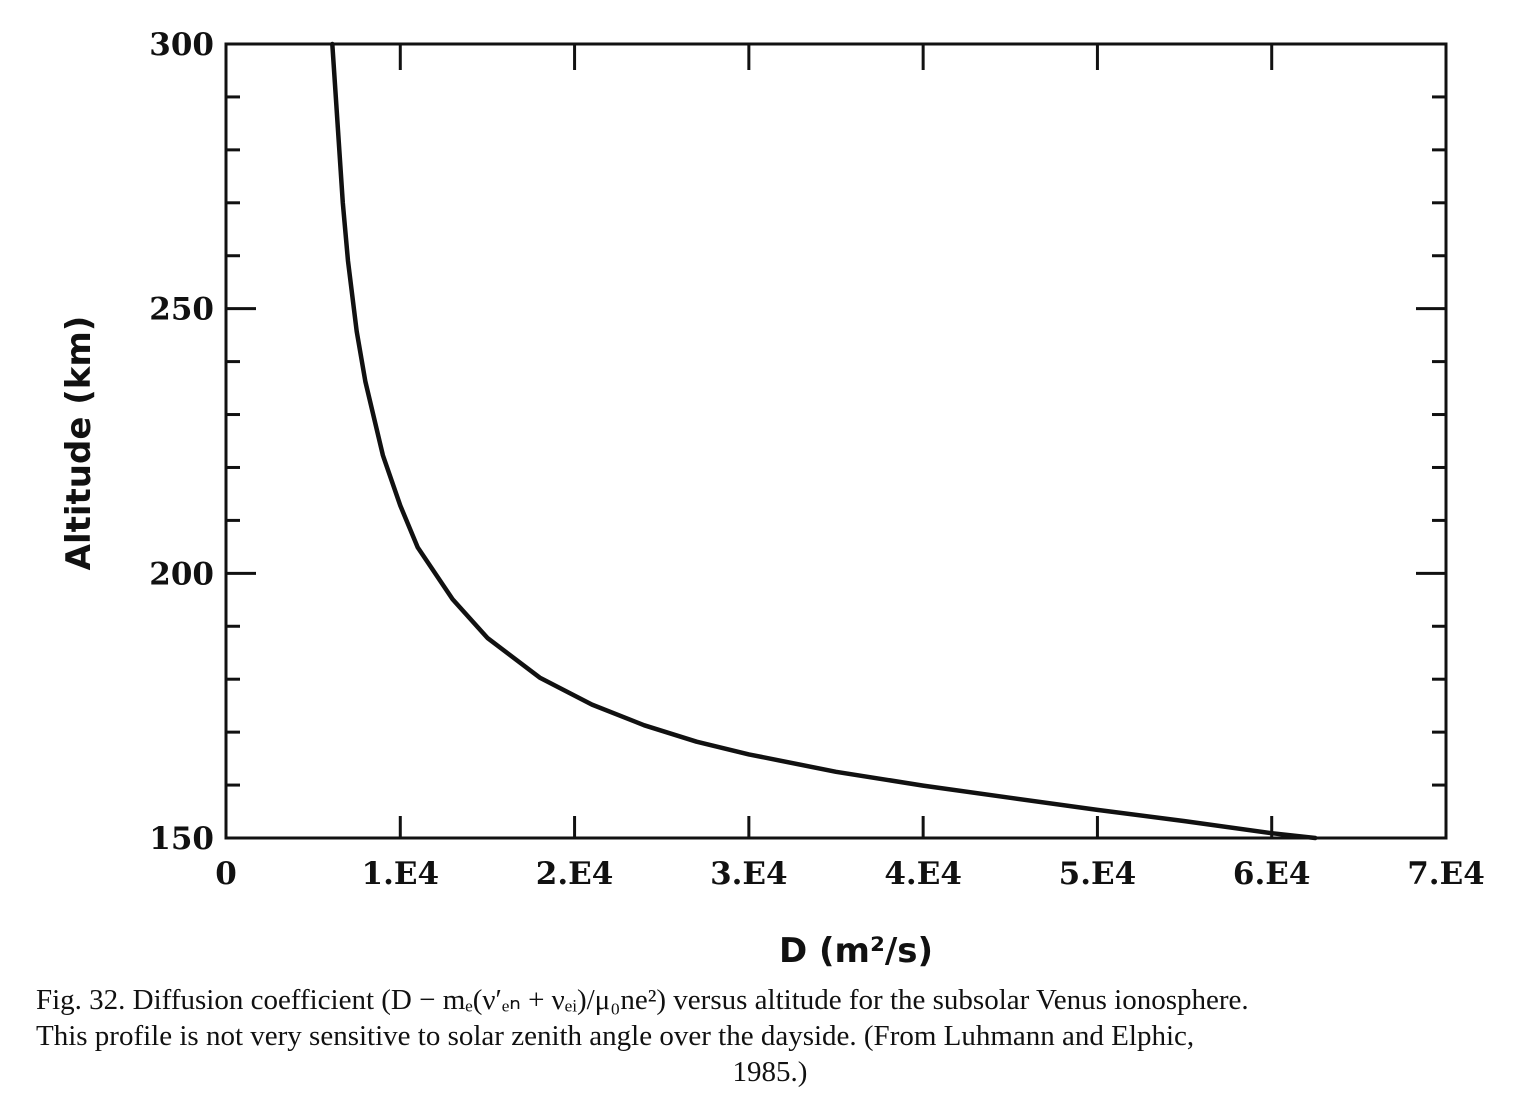 This screenshot has width=1540, height=1108. Describe the element at coordinates (575, 874) in the screenshot. I see `x-tick-label: 2.E4` at that location.